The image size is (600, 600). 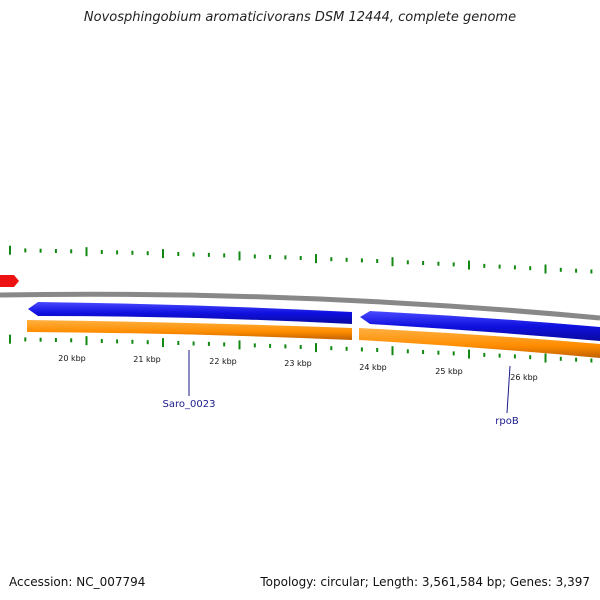 I want to click on gene-label-saro0023: Saro_0023, so click(x=189, y=404).